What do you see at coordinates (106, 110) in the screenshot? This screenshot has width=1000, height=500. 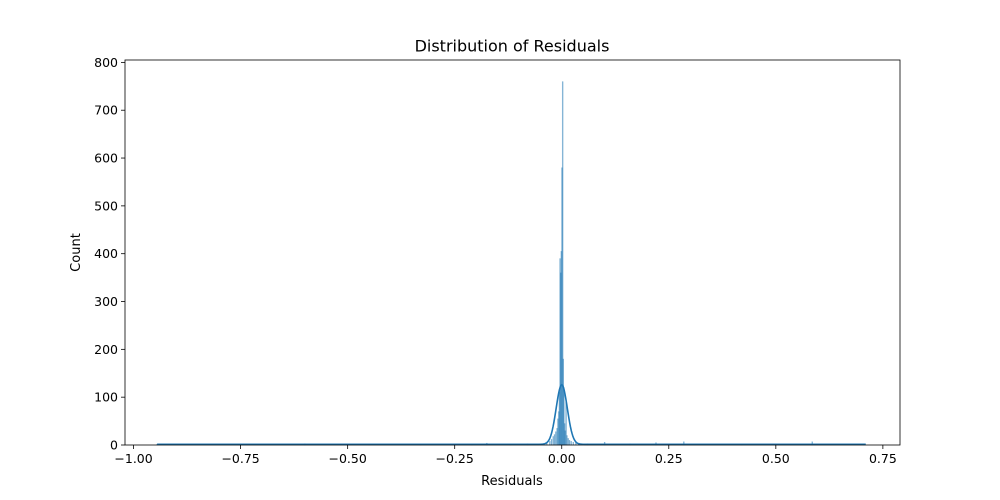 I see `y-tick-label: 700` at bounding box center [106, 110].